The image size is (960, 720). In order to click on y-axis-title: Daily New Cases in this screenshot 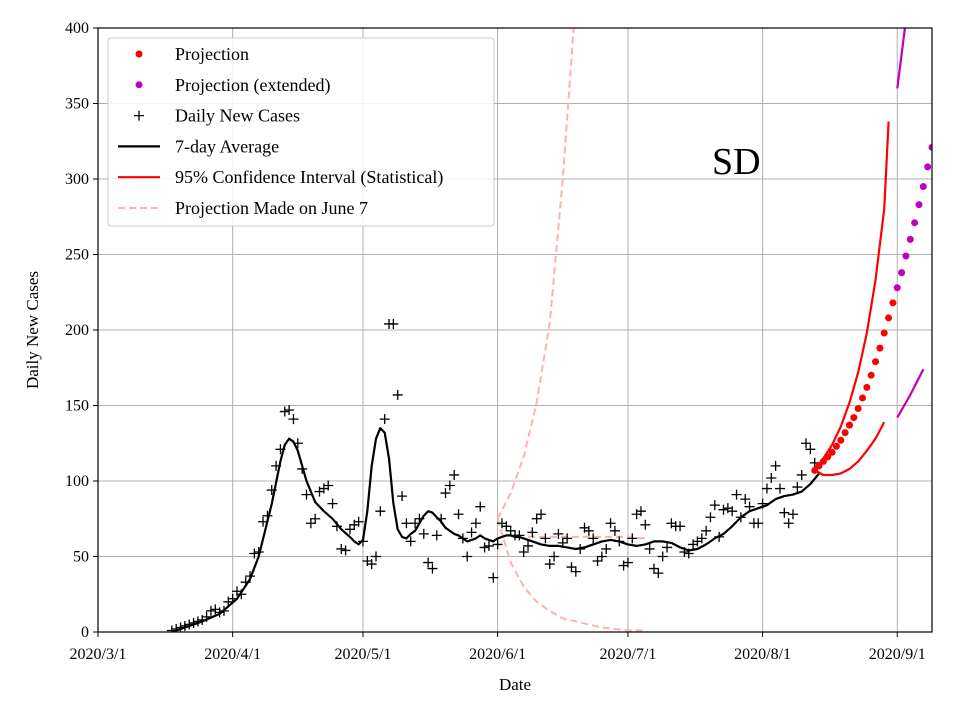, I will do `click(32, 330)`.